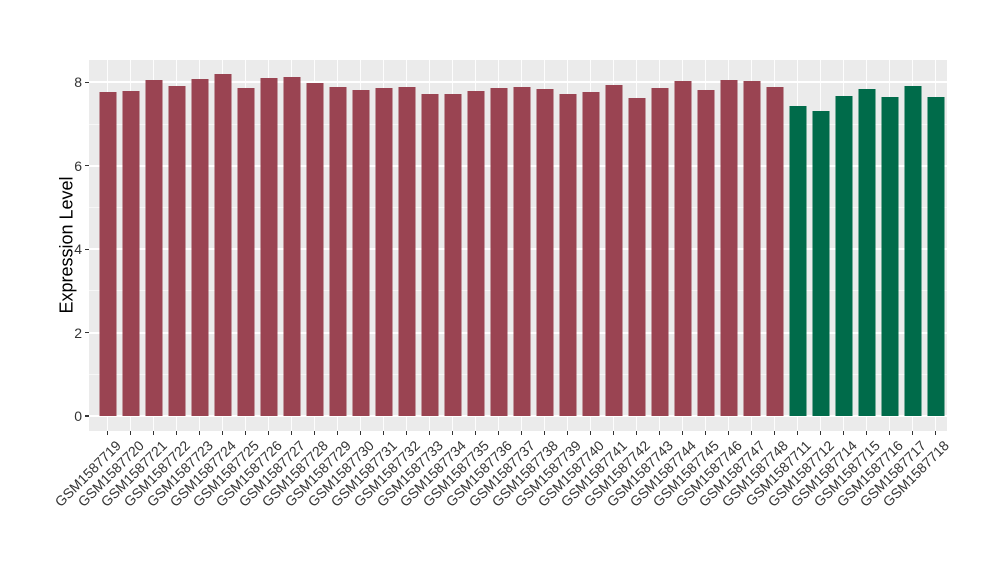 The image size is (1000, 580). I want to click on y-tick-label: 6, so click(78, 165).